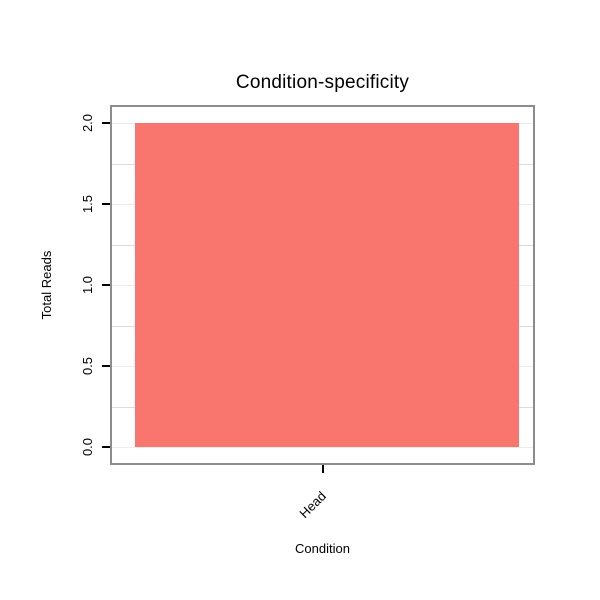 The height and width of the screenshot is (600, 600). Describe the element at coordinates (322, 548) in the screenshot. I see `x-axis-title: Condition` at that location.